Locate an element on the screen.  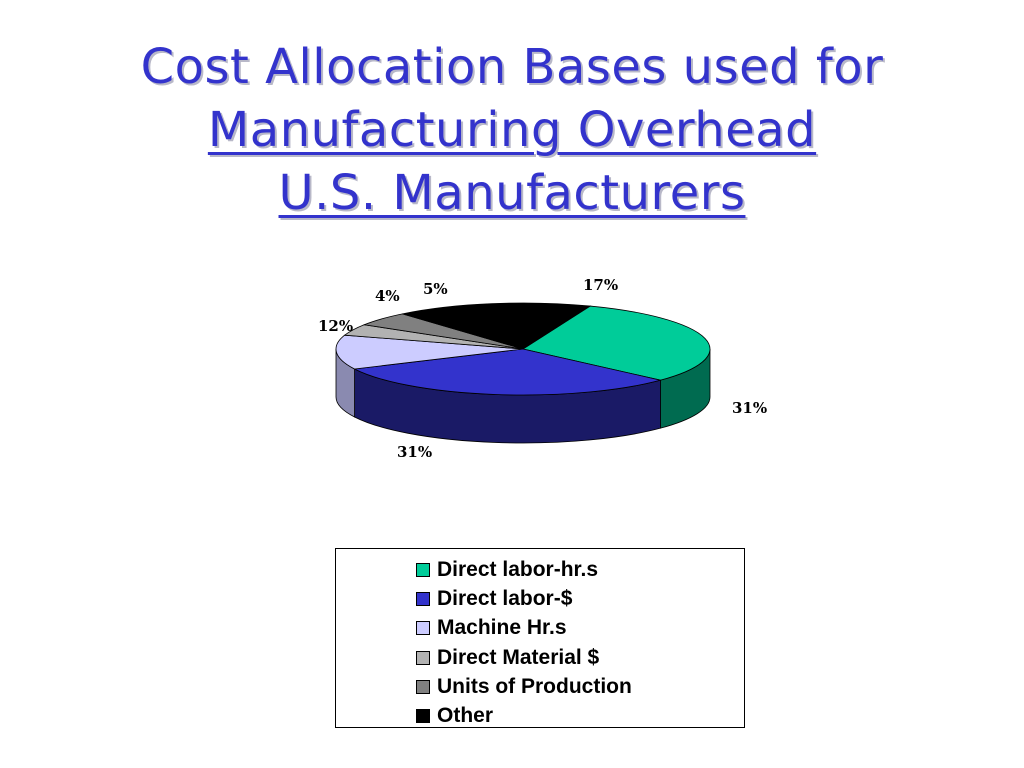
title-line-3: U.S. Manufacturers is located at coordinates (512, 193).